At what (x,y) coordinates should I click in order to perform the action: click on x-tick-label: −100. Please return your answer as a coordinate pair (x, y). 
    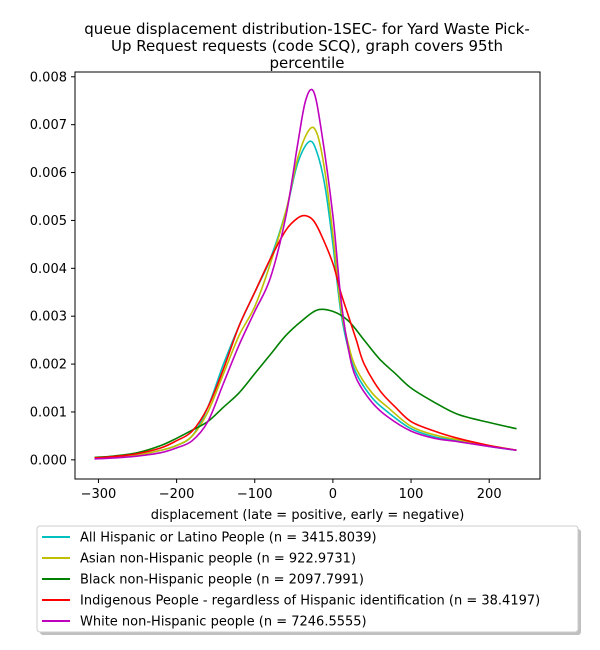
    Looking at the image, I should click on (255, 494).